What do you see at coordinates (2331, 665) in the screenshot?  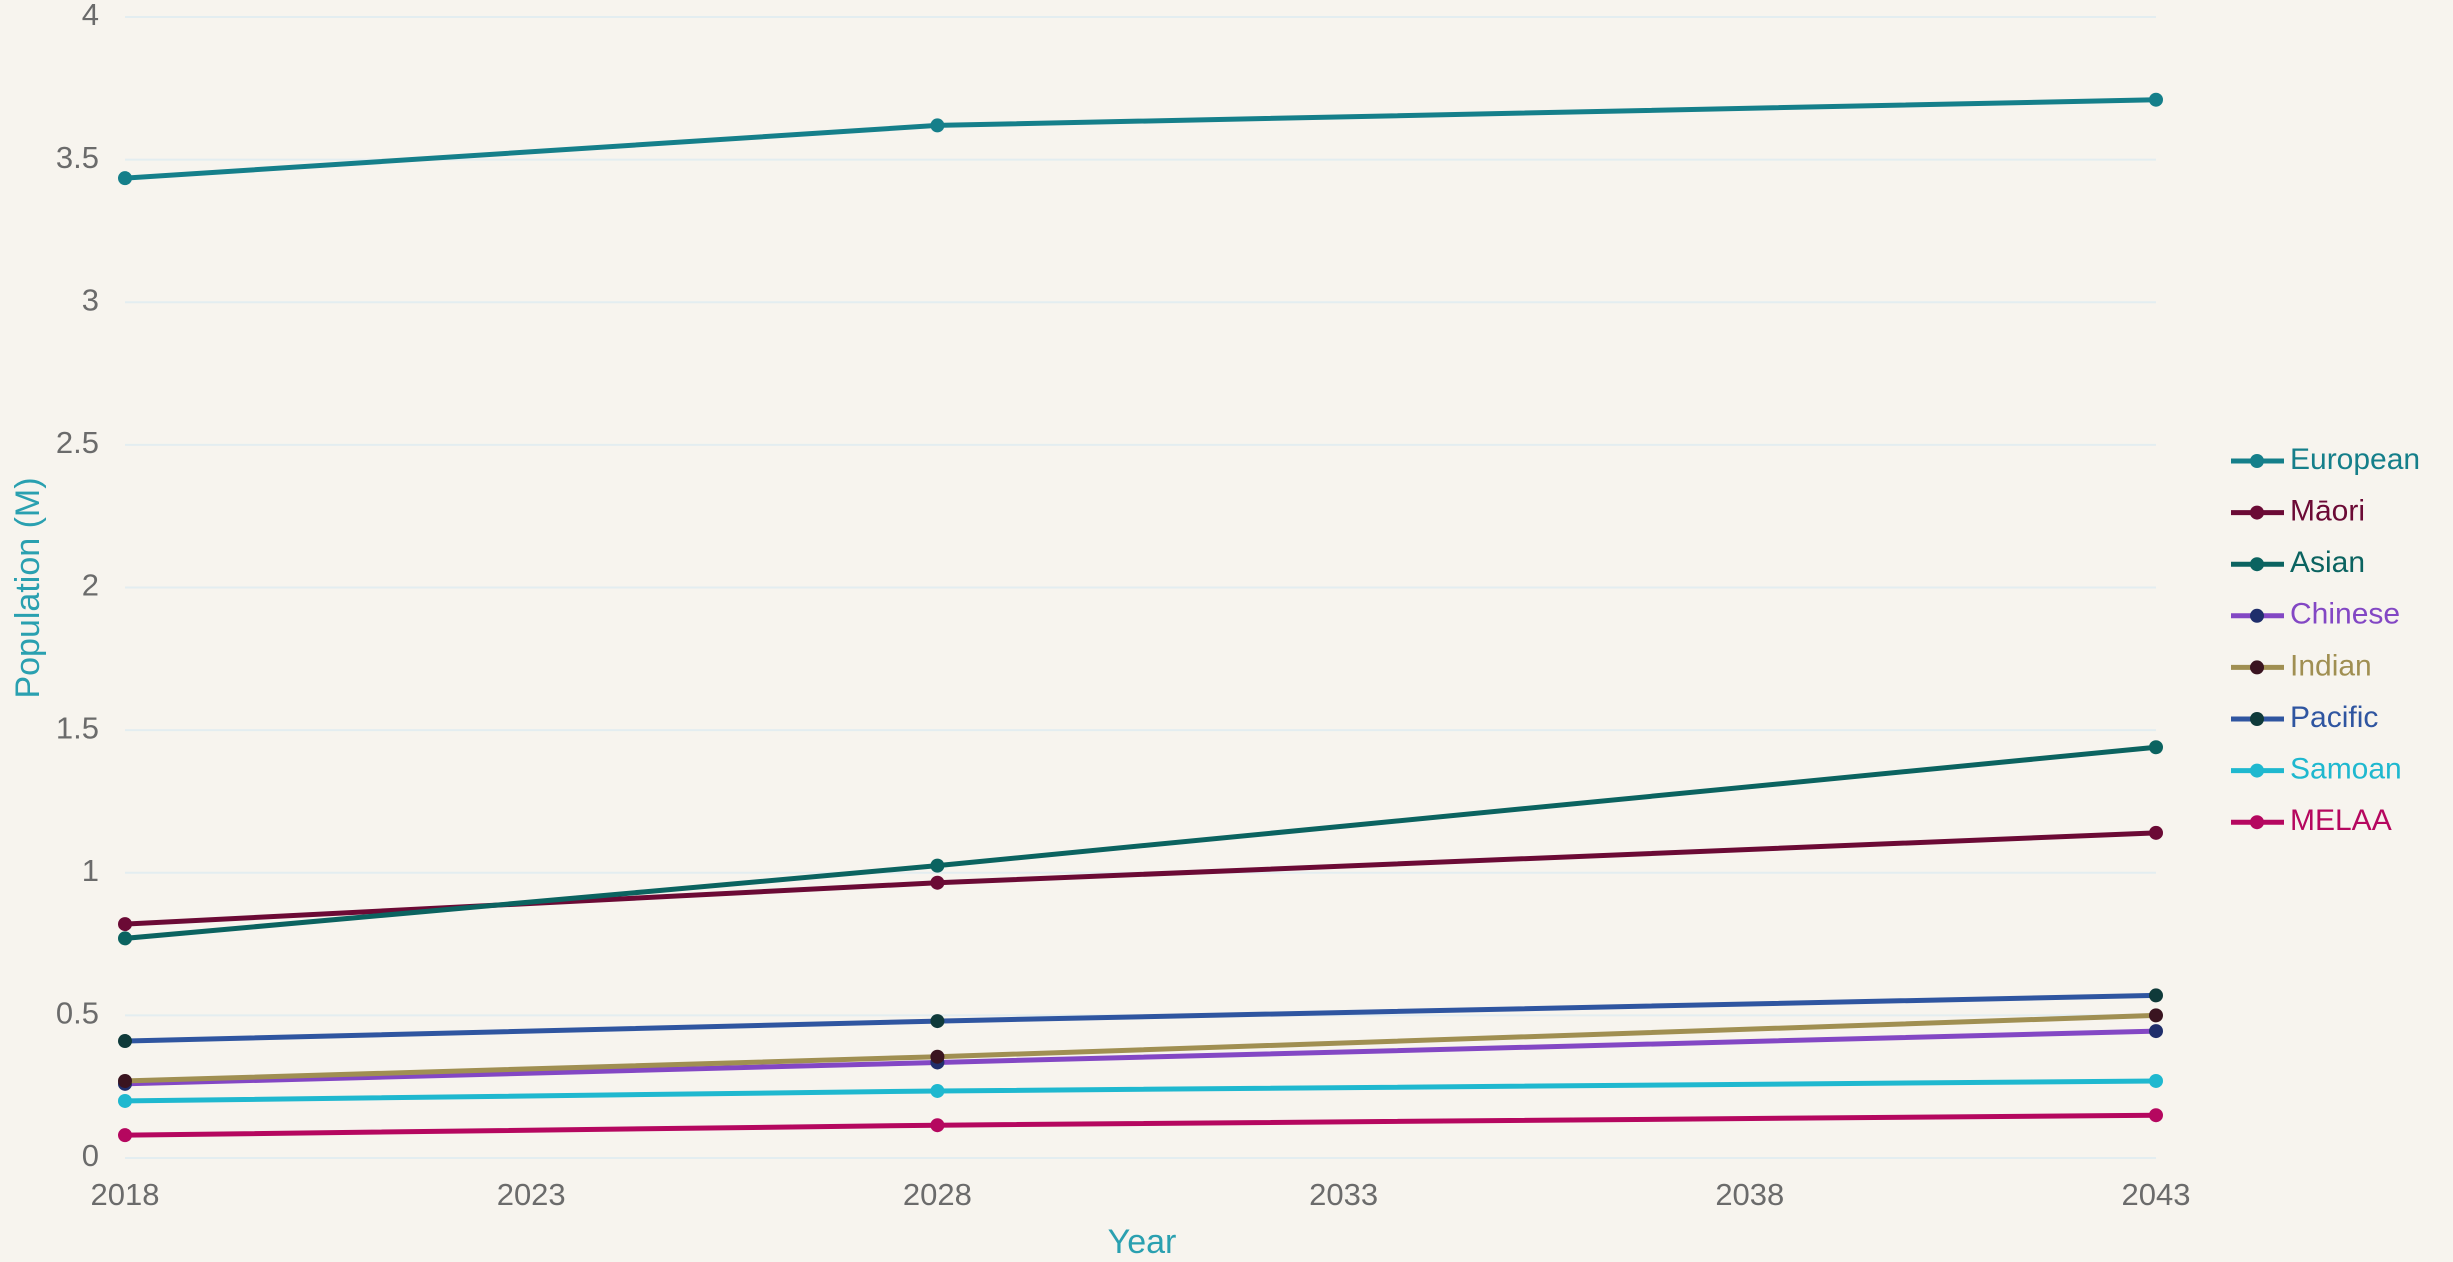 I see `legend-label: Indian` at bounding box center [2331, 665].